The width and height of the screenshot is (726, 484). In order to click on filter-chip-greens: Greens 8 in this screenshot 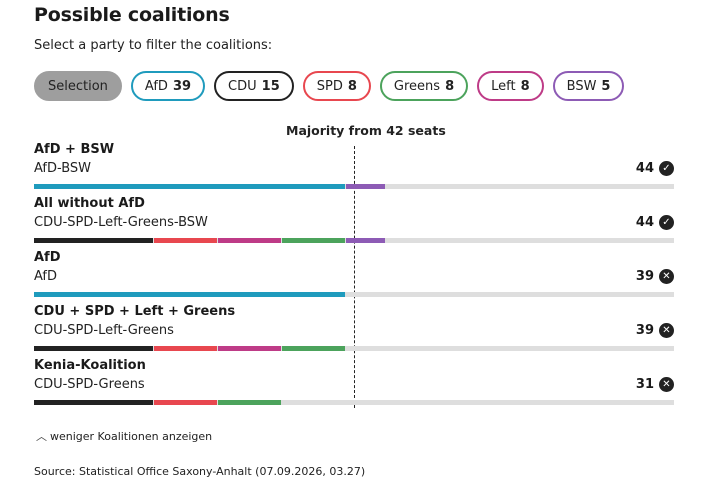, I will do `click(424, 86)`.